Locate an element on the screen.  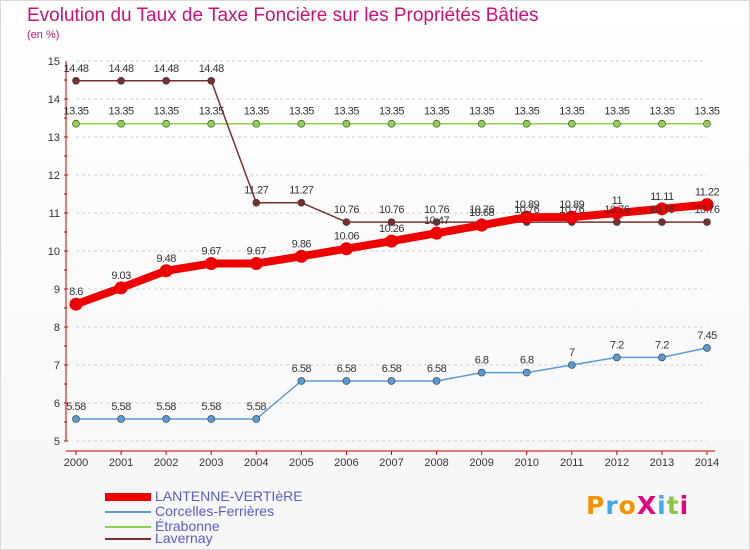
y-tick-label: 13 is located at coordinates (54, 138).